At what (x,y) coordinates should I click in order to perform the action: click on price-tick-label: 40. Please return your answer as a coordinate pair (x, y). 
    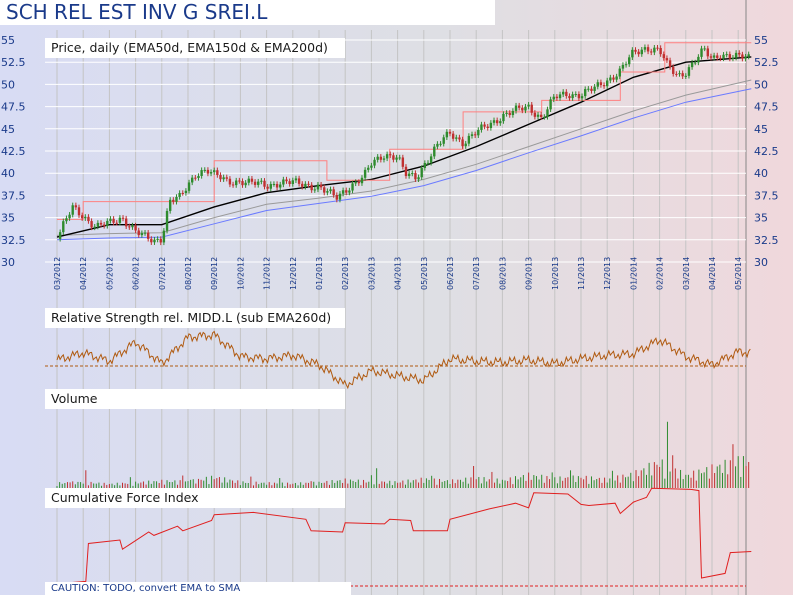
    Looking at the image, I should click on (8, 173).